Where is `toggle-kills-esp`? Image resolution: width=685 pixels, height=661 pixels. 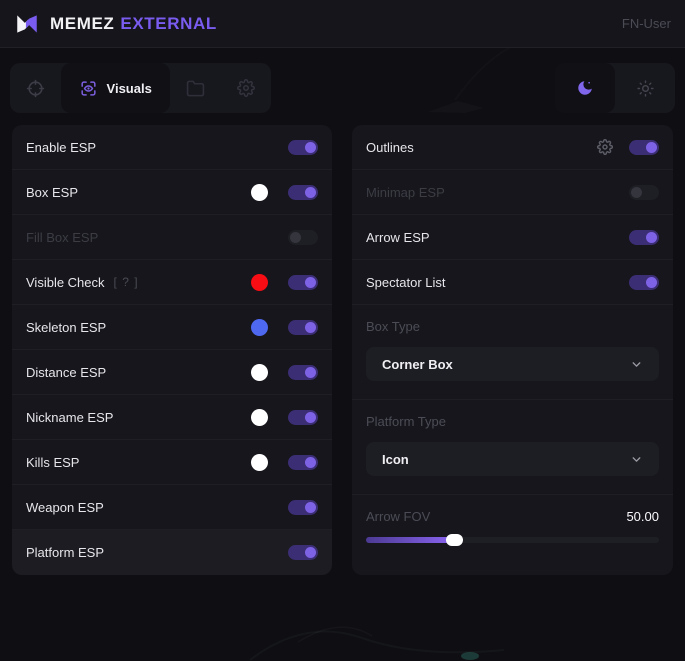
toggle-kills-esp is located at coordinates (303, 462).